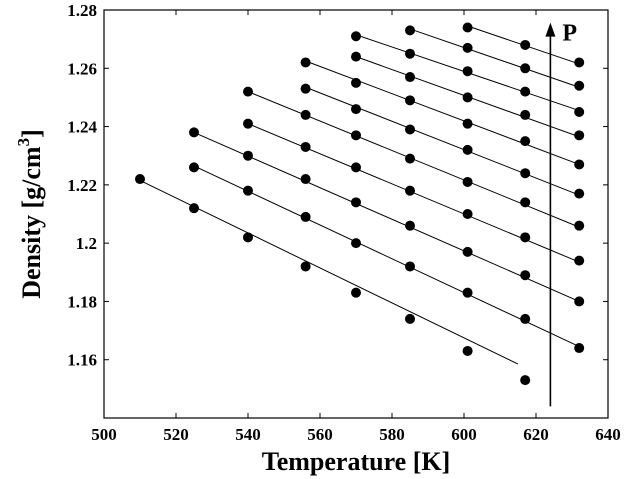 This screenshot has height=479, width=630. Describe the element at coordinates (392, 434) in the screenshot. I see `x-tick-label: 580` at that location.